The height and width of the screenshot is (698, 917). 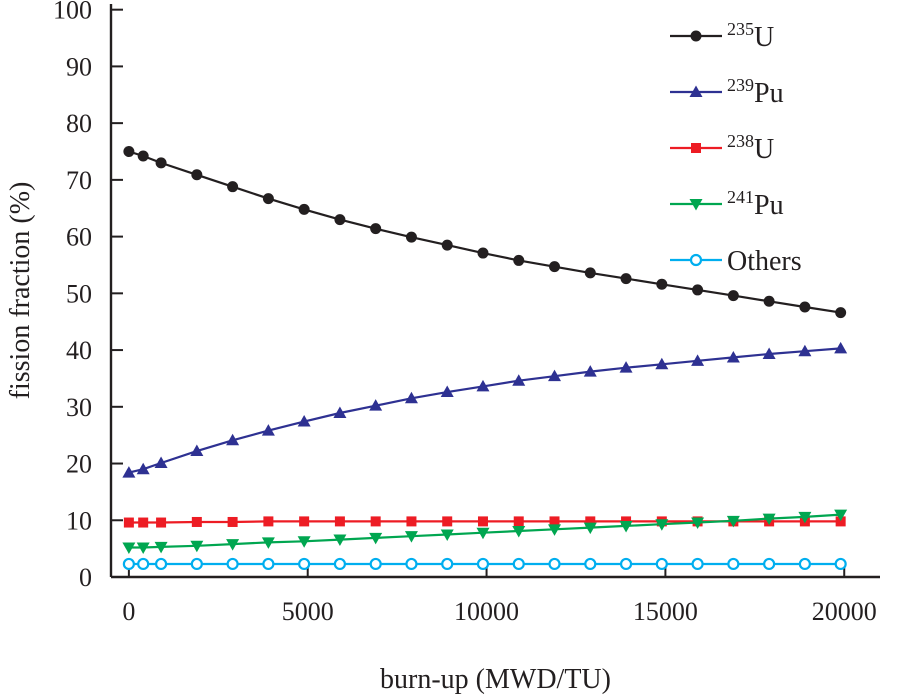 I want to click on x-axis: 0 5000 10000 15000 20000, so click(x=499, y=595).